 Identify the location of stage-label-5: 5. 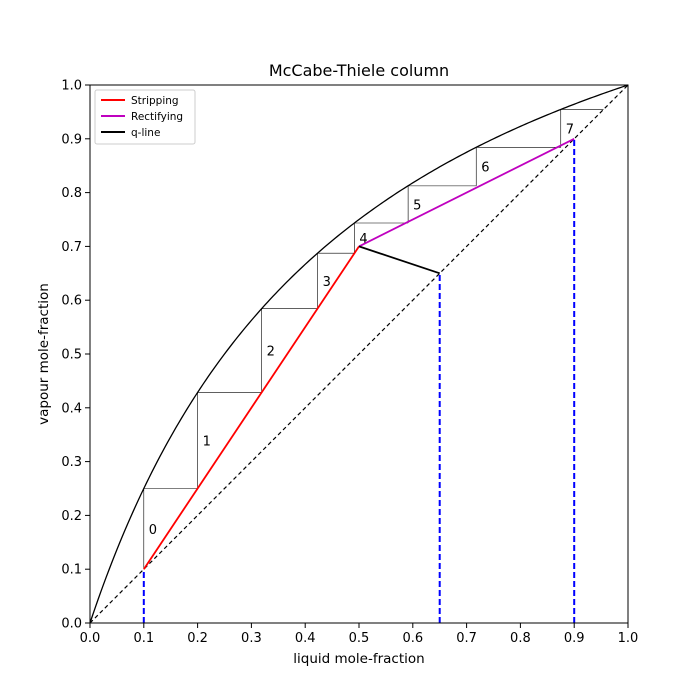
(417, 205).